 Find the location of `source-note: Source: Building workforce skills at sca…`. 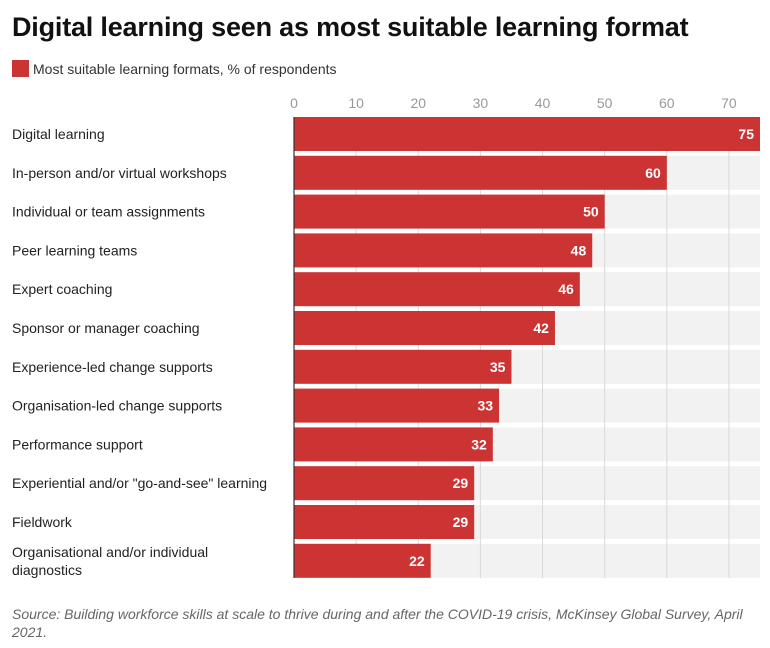

source-note: Source: Building workforce skills at sca… is located at coordinates (377, 623).